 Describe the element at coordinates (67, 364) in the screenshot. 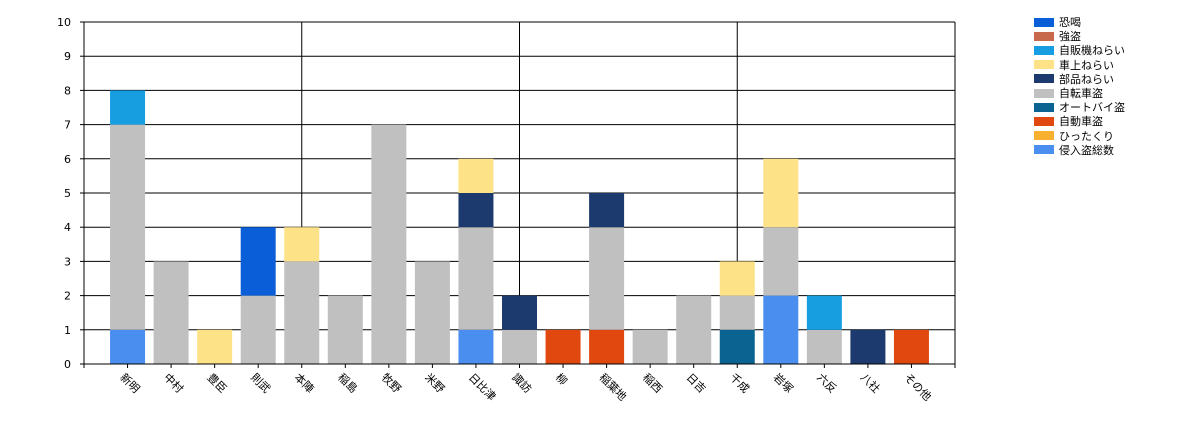

I see `y-tick-label: 0` at that location.